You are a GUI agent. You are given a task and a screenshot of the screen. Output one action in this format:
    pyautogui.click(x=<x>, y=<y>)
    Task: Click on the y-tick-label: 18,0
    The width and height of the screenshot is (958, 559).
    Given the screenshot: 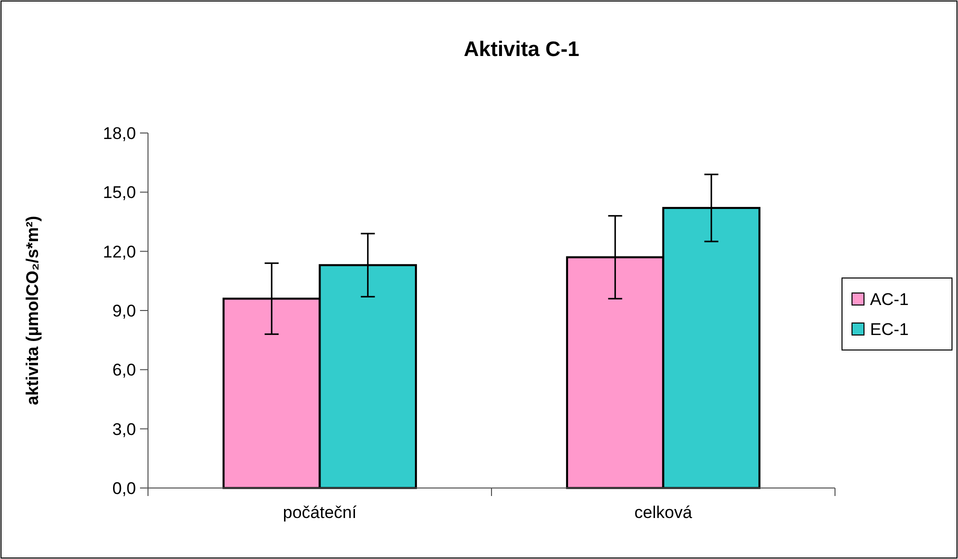 What is the action you would take?
    pyautogui.click(x=119, y=133)
    